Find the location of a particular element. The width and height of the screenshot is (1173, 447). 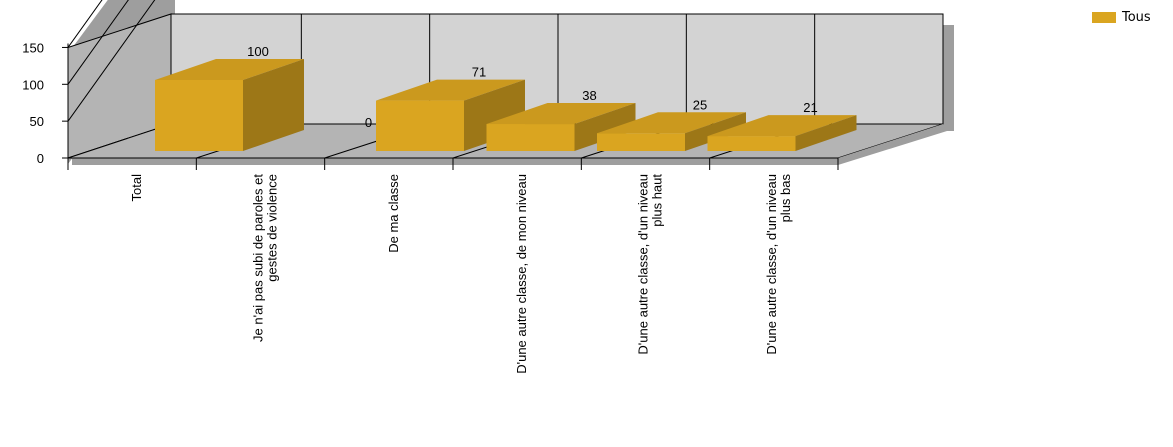

y-tick-label: 0 is located at coordinates (40, 158).